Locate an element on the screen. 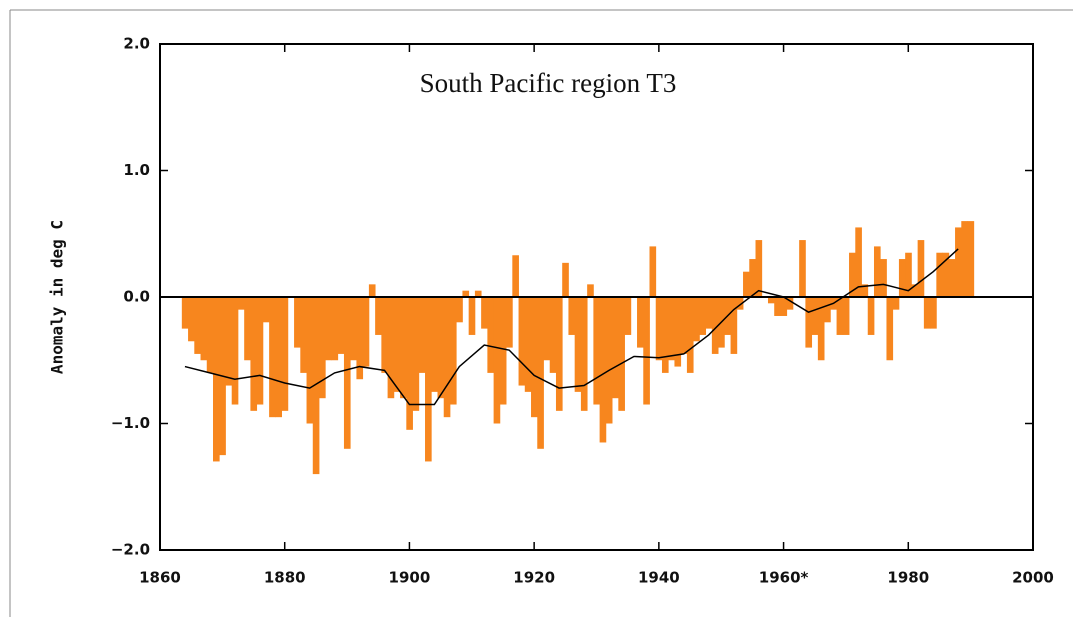 This screenshot has width=1073, height=617. chart-title: South Pacific region T3 is located at coordinates (548, 83).